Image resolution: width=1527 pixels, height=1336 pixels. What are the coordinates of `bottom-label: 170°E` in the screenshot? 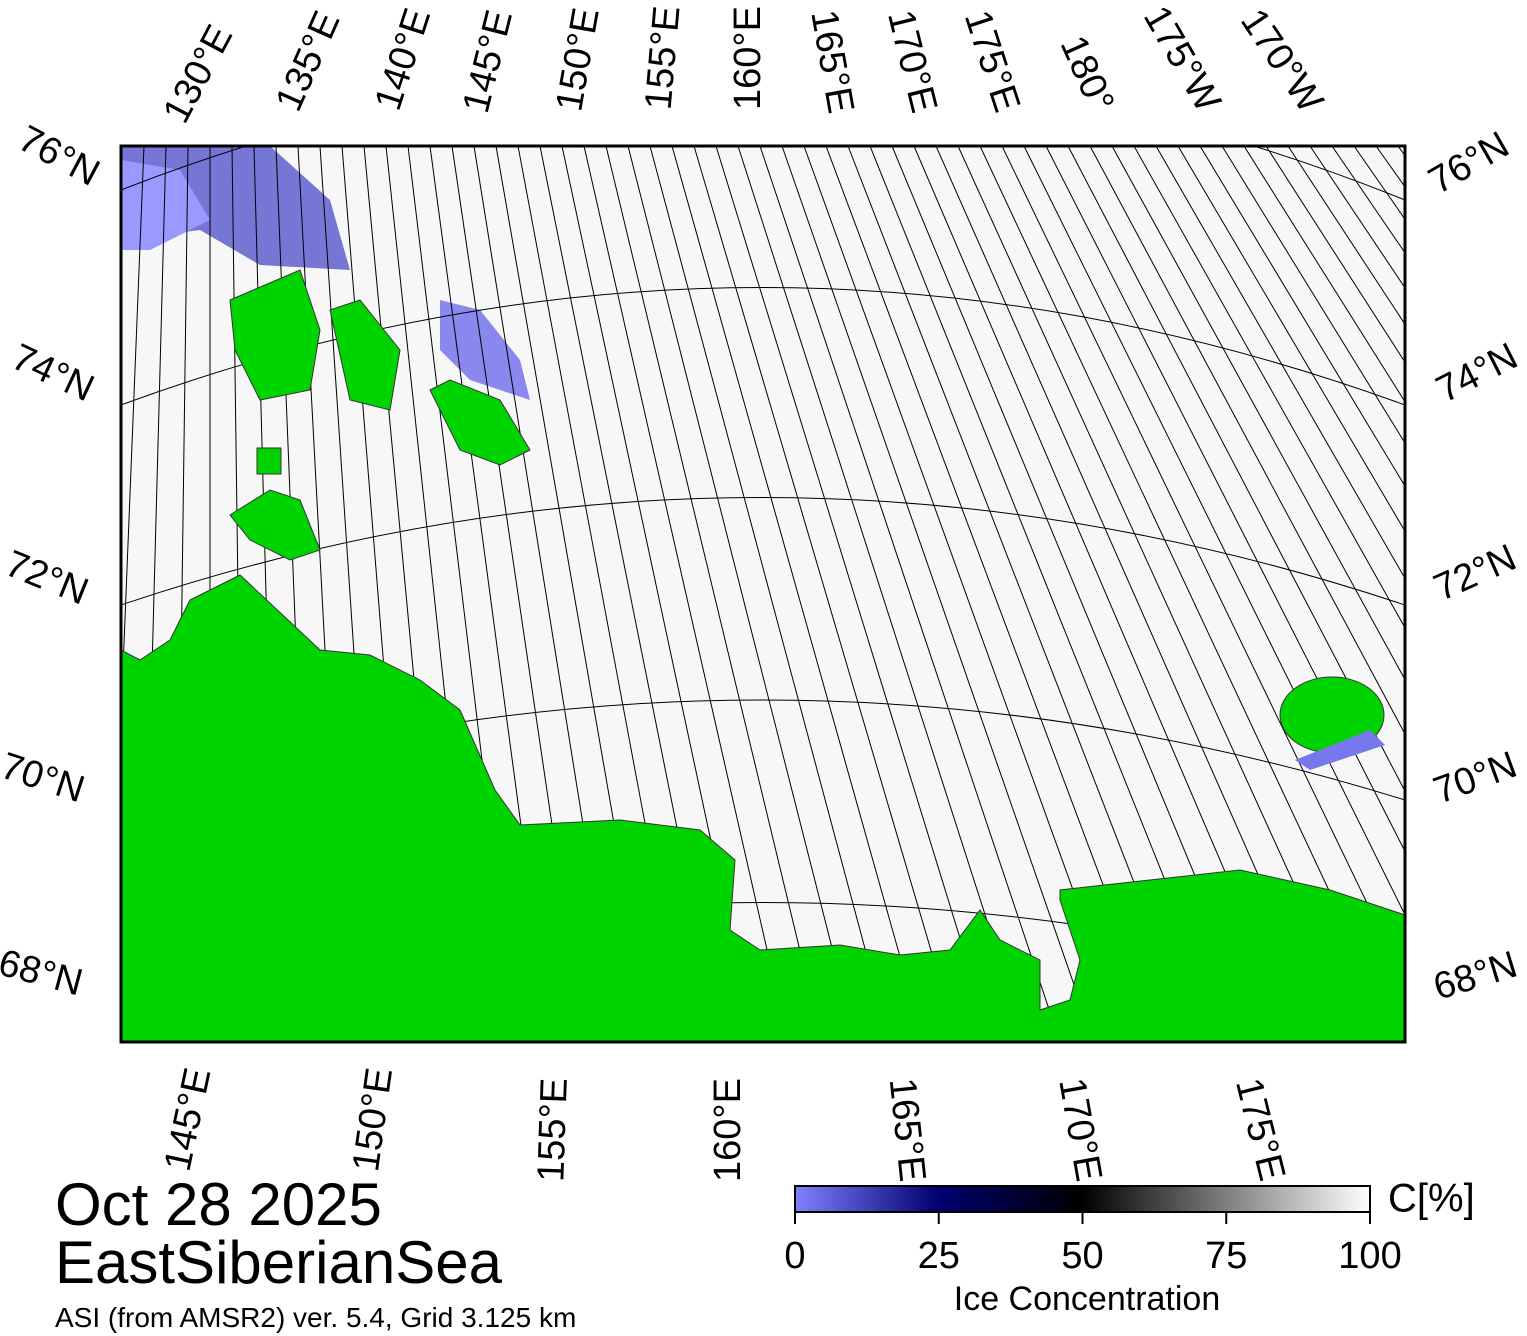 It's located at (1079, 1130).